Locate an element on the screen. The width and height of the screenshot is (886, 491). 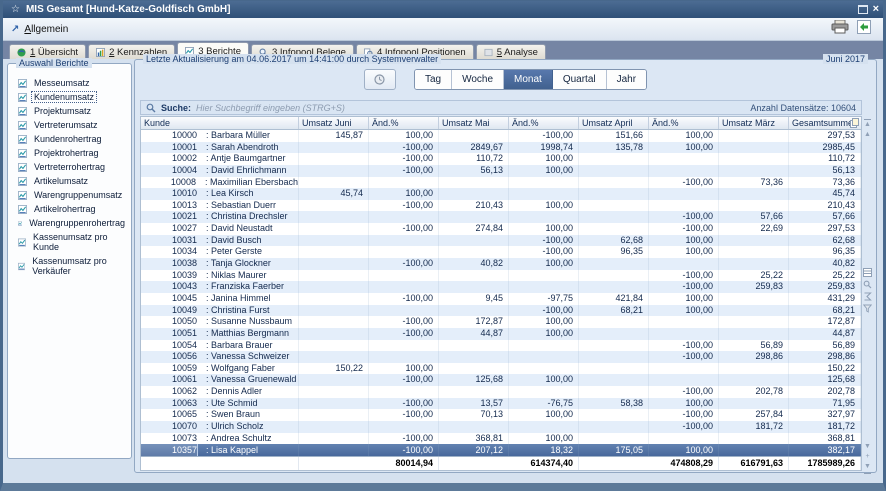
grid-tool-icon is located at coordinates (867, 272).